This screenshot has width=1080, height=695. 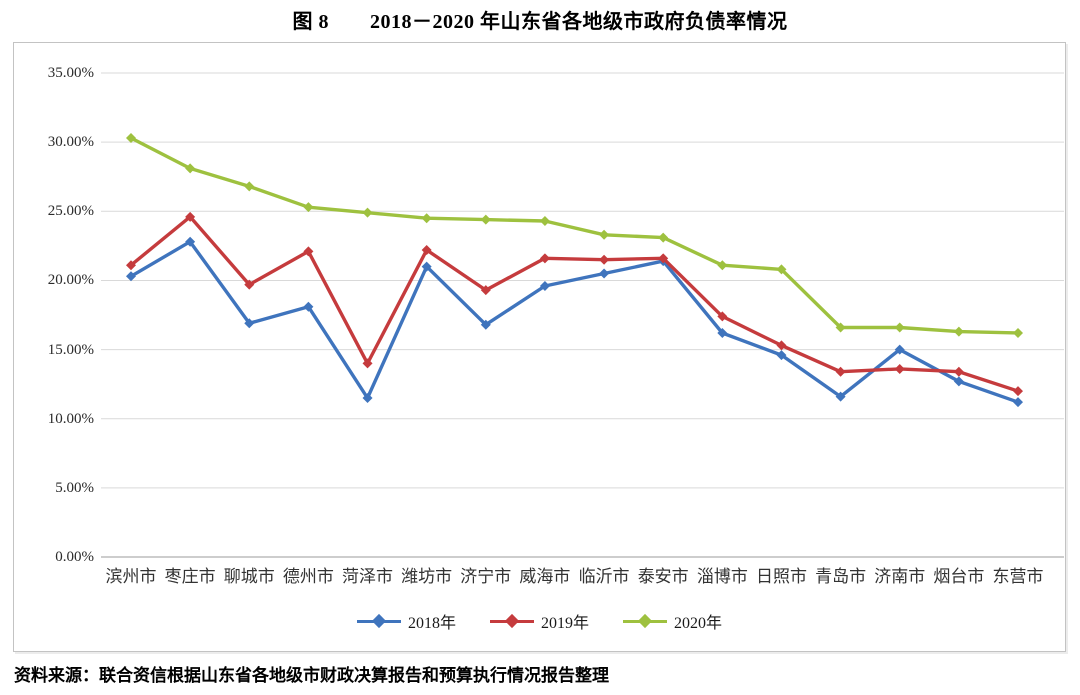 I want to click on legend-label: 2019年, so click(x=564, y=623).